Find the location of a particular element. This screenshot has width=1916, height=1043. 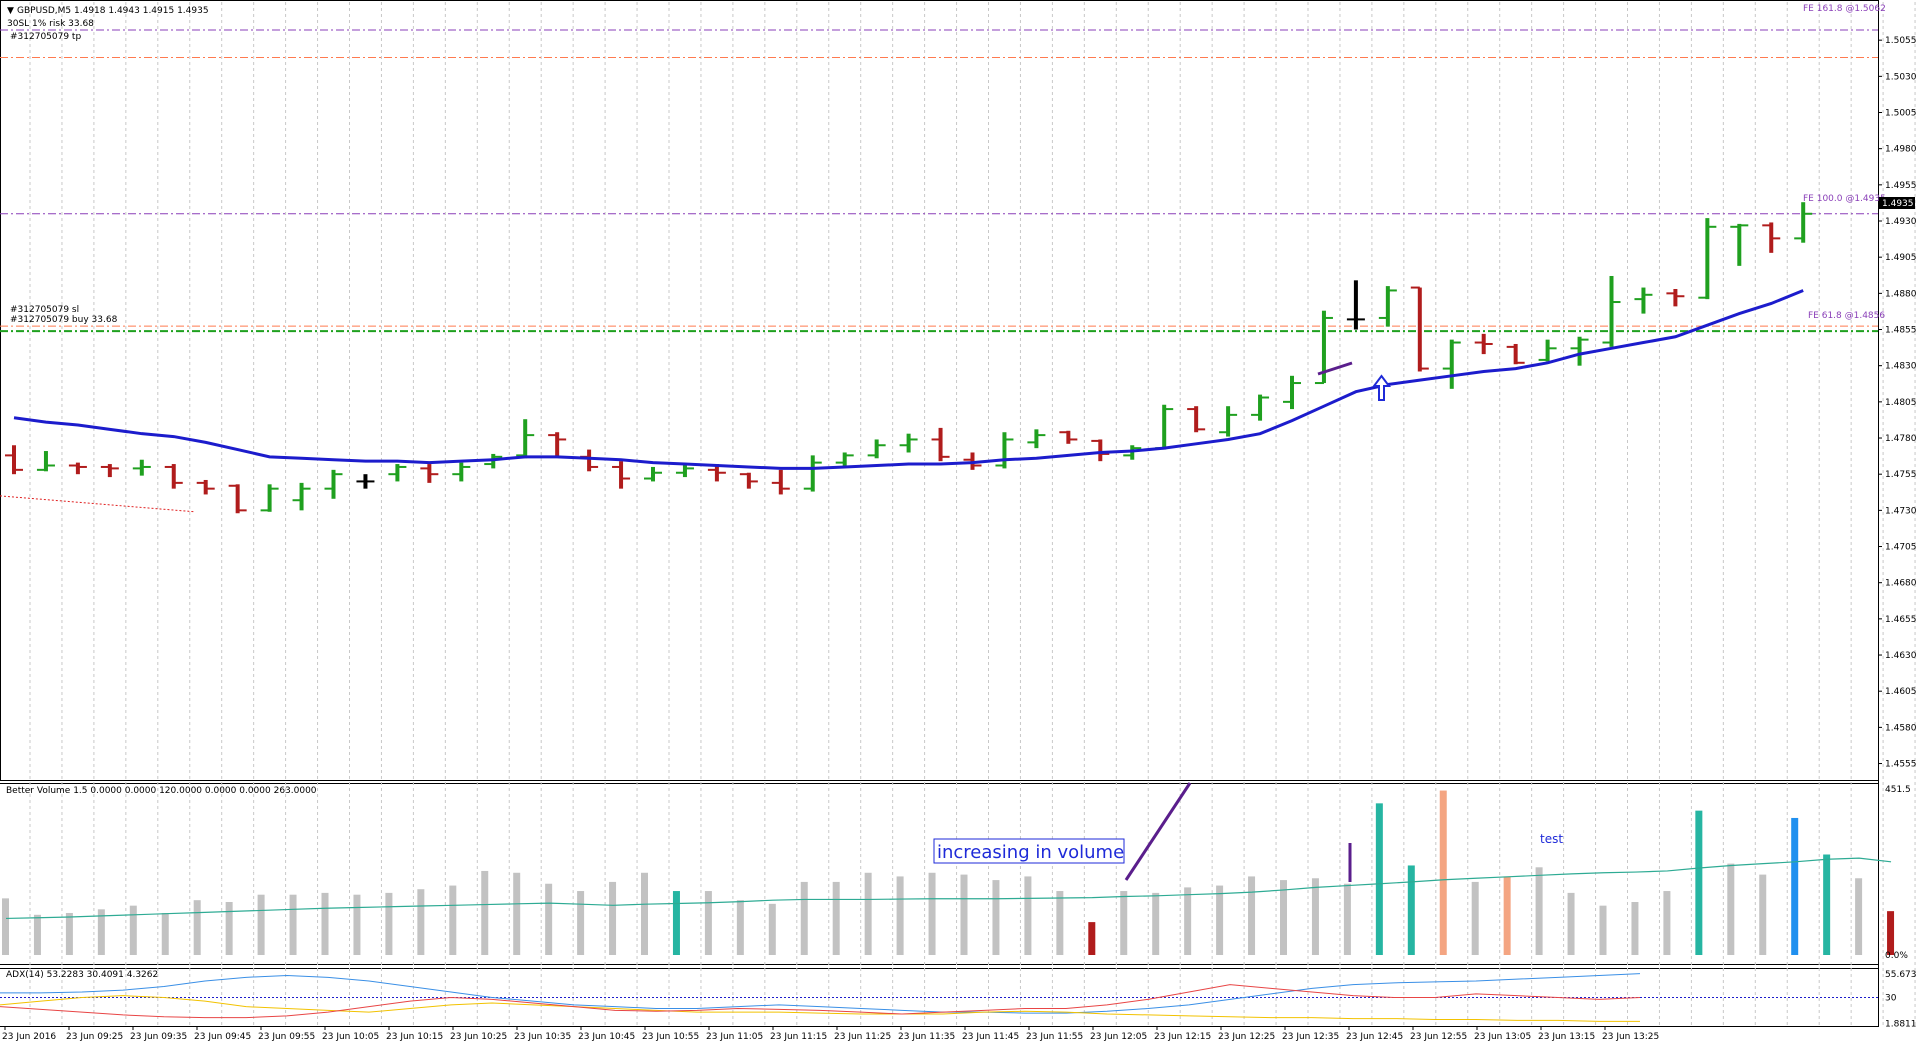

history-line is located at coordinates (98, 504).